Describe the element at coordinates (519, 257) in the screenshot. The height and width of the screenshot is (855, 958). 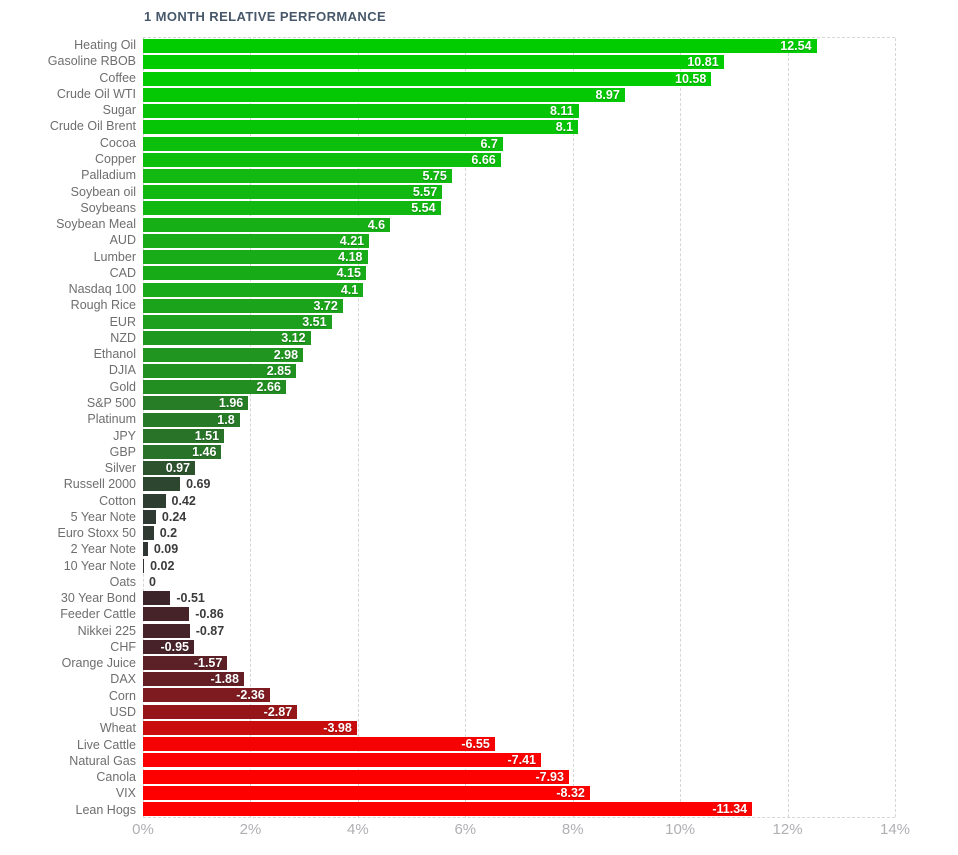
I see `bar-row: 4.18` at that location.